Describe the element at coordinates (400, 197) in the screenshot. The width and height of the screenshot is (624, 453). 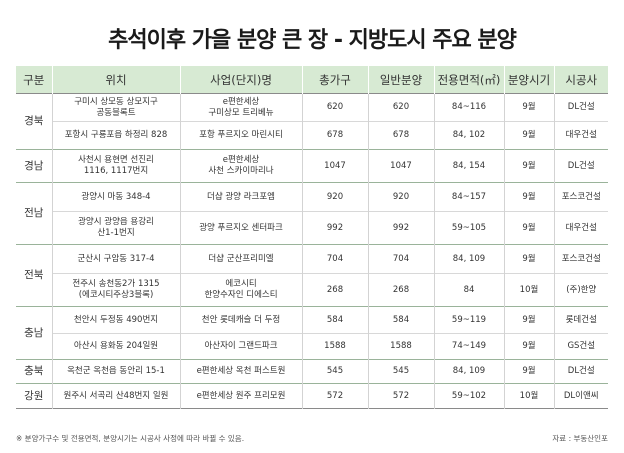
I see `cell-general-sale: 920` at that location.